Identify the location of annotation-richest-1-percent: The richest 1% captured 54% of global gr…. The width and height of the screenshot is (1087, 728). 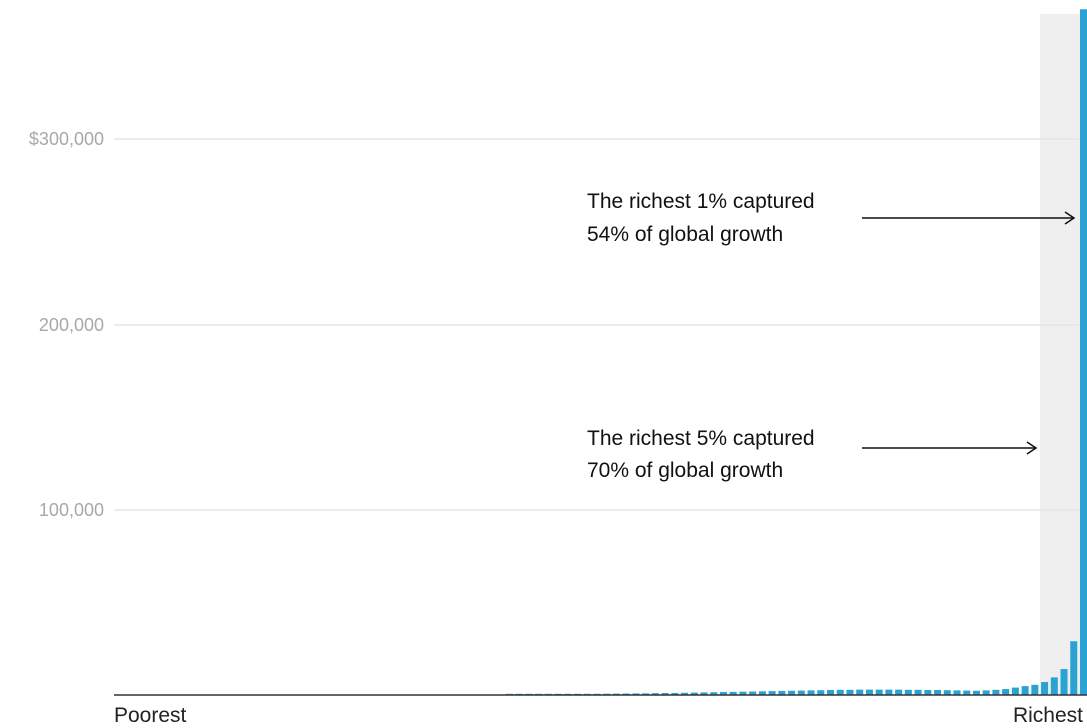
(831, 218).